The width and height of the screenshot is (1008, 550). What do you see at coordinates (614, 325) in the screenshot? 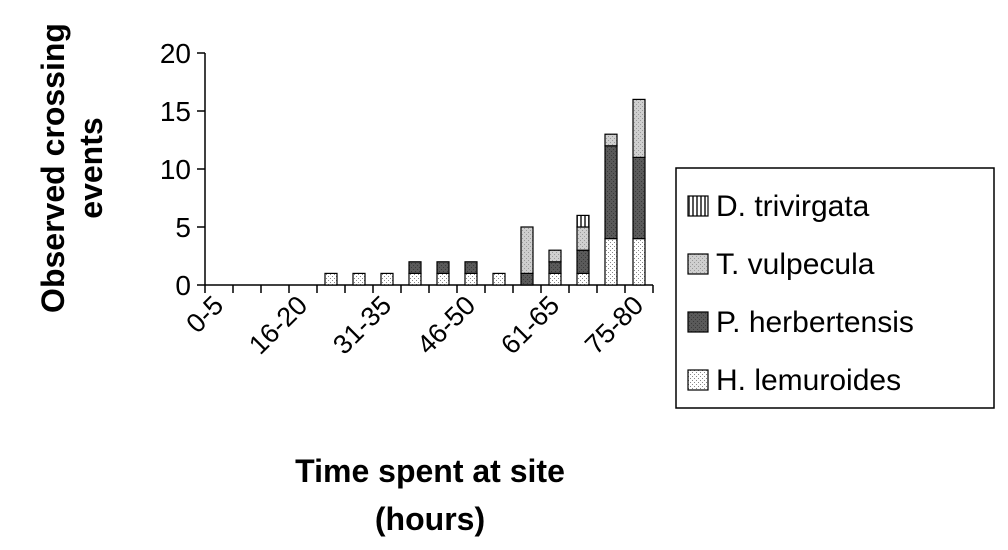
I see `x-tick-label: 75-80` at bounding box center [614, 325].